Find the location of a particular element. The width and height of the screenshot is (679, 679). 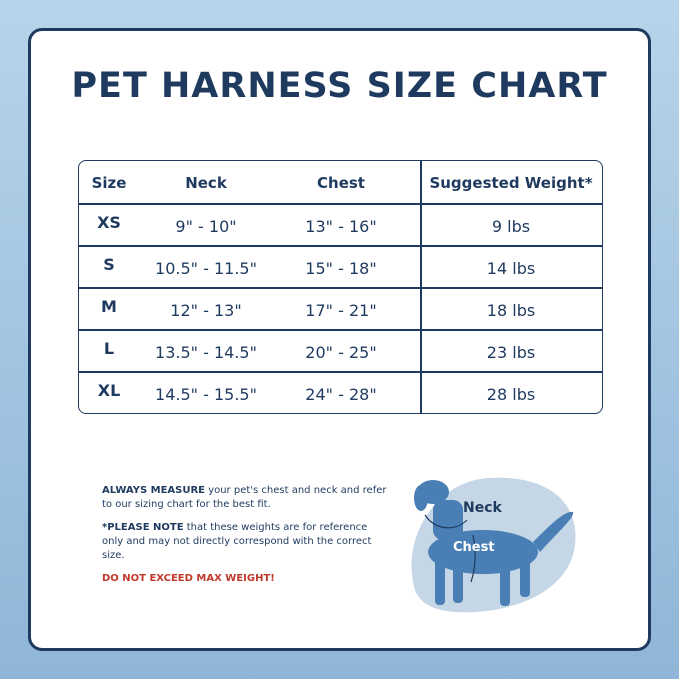

header-cell: Neck is located at coordinates (206, 183).